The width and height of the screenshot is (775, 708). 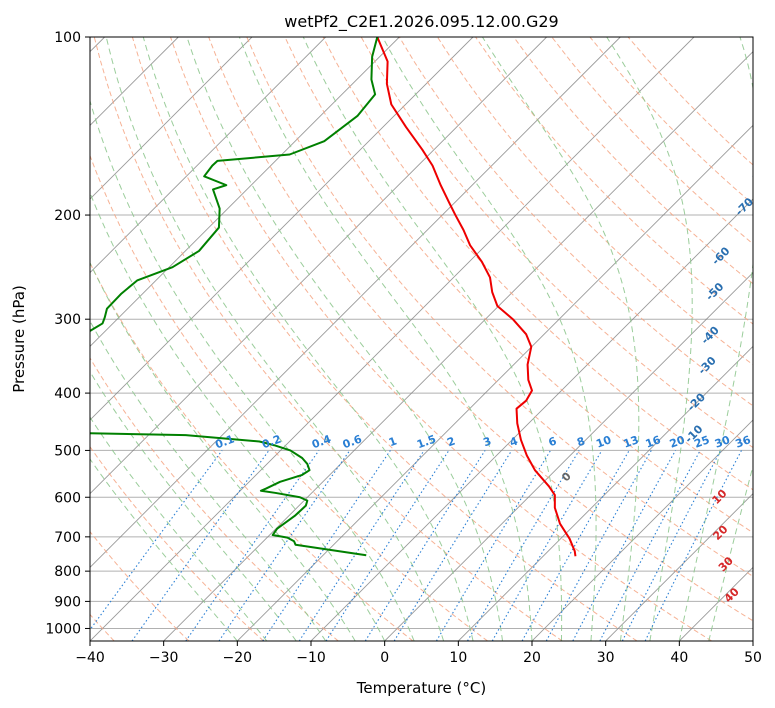 I want to click on mixing-ratio-label: 16, so click(x=653, y=442).